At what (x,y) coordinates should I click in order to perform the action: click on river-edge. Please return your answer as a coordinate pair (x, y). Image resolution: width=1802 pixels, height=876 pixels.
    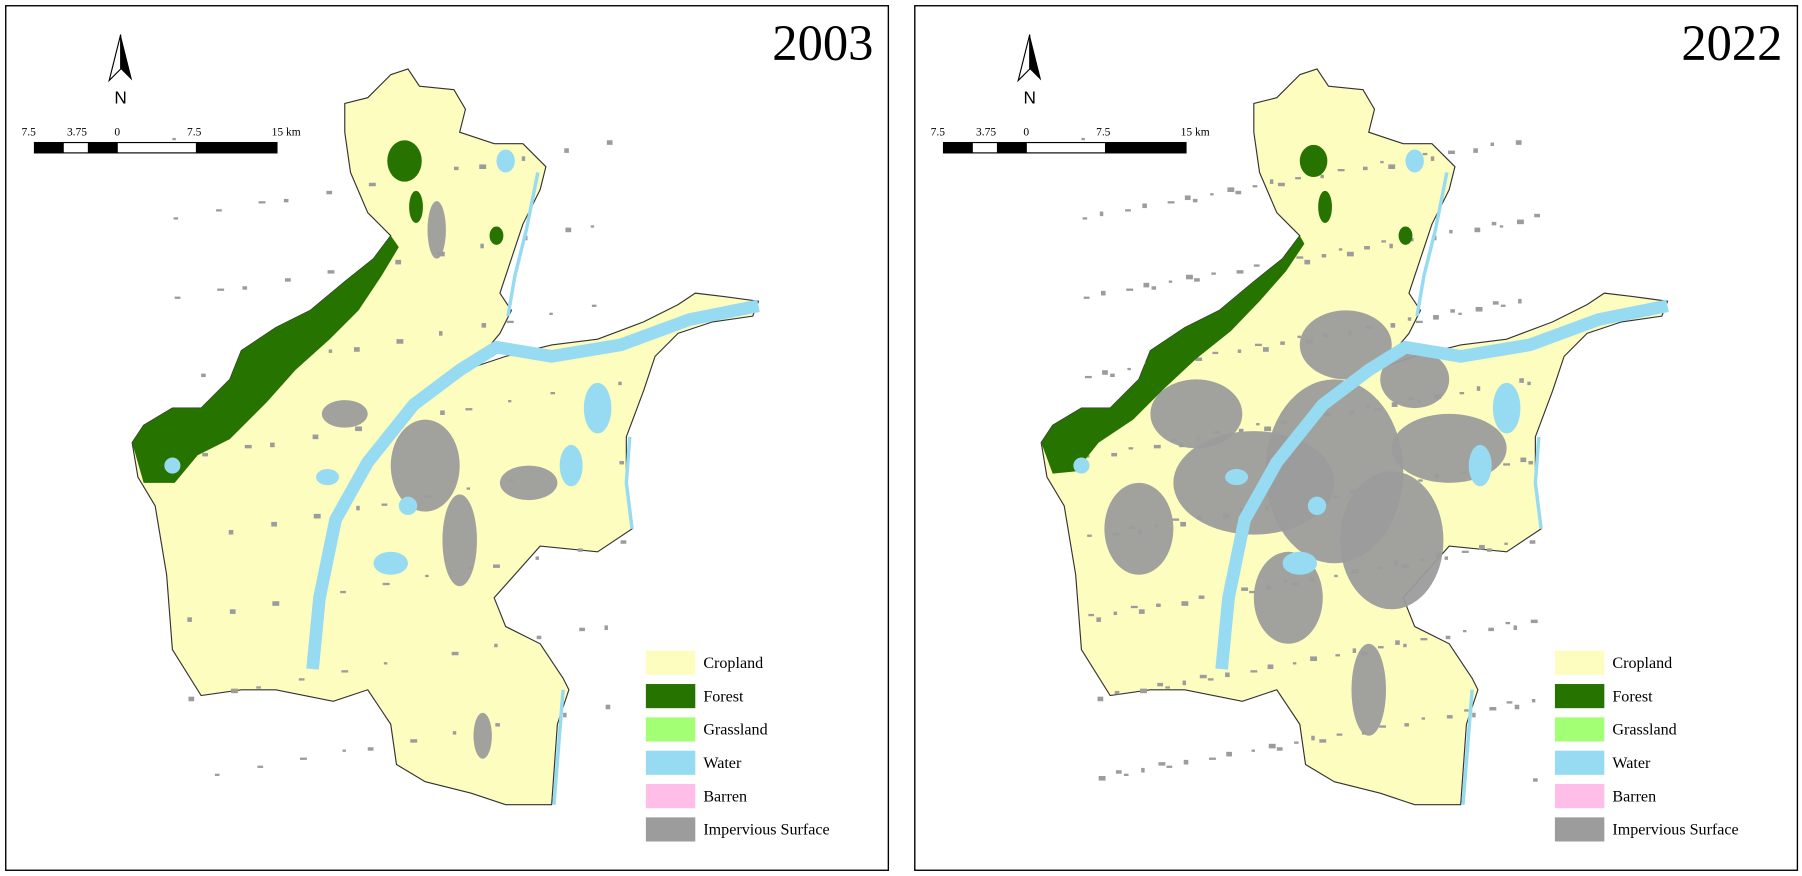
    Looking at the image, I should click on (1479, 488).